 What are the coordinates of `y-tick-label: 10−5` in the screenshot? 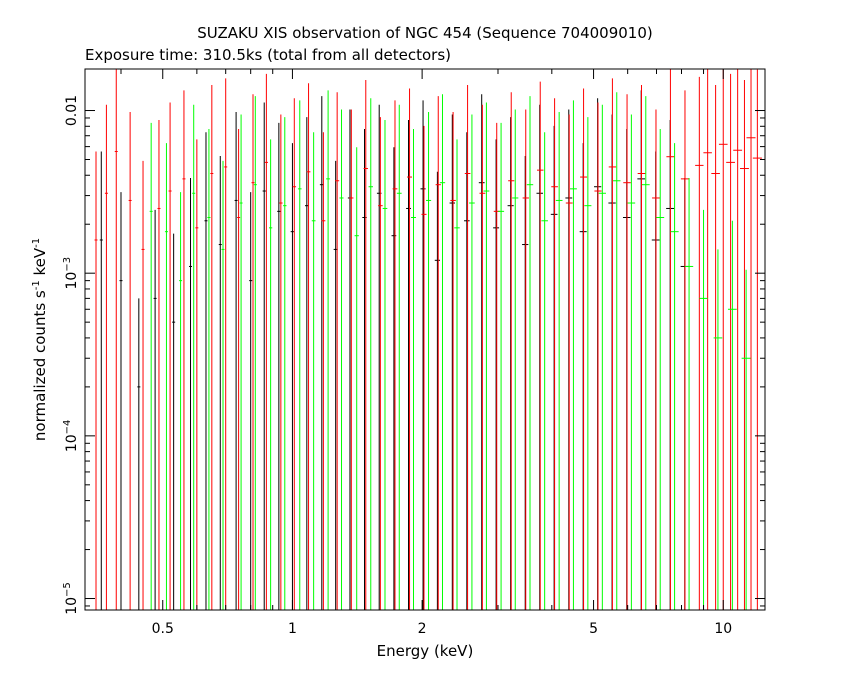 It's located at (71, 598).